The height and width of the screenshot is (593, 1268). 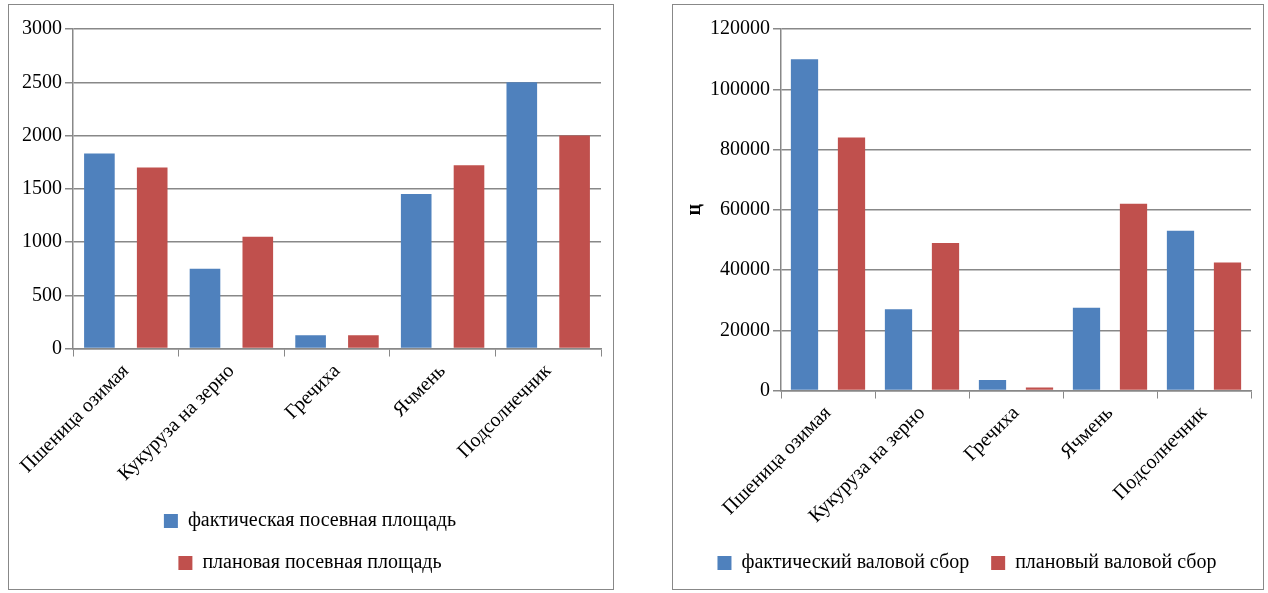 What do you see at coordinates (745, 268) in the screenshot?
I see `y-tick-label: 40000` at bounding box center [745, 268].